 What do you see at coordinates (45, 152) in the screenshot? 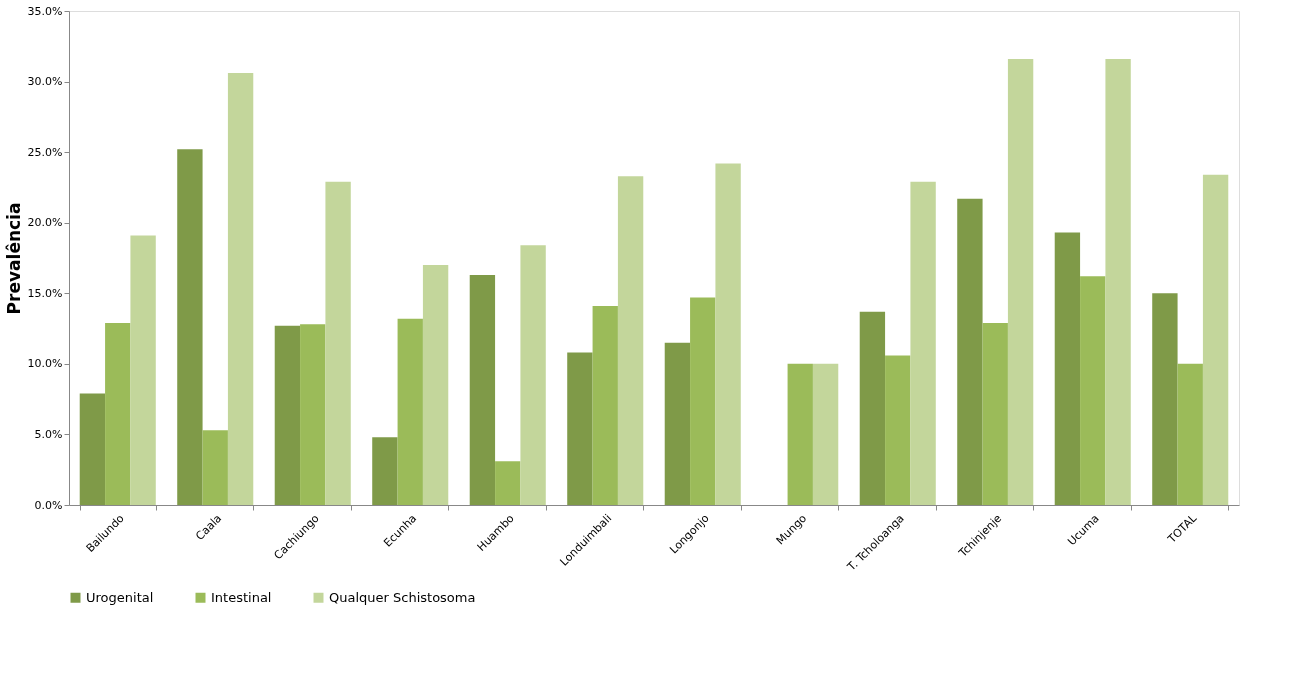
I see `y-tick-label: 25.0%` at bounding box center [45, 152].